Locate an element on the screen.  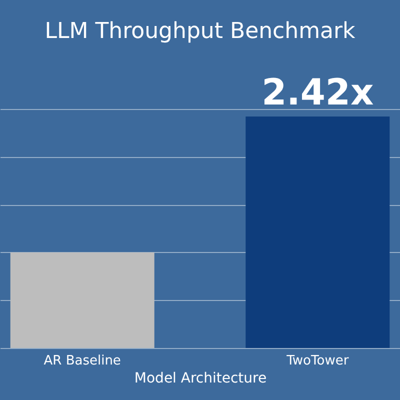
x-axis-title: Model Architecture is located at coordinates (200, 378).